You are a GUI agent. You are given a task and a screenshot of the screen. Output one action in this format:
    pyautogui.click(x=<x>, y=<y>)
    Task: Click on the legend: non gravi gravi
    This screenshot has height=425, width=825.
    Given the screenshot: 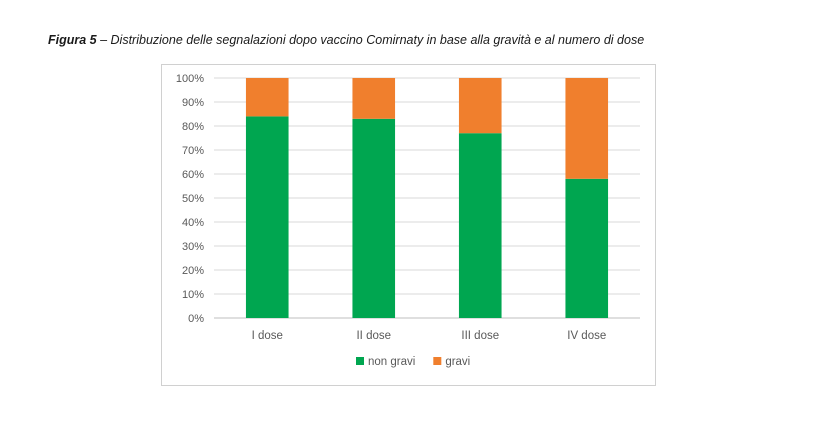 What is the action you would take?
    pyautogui.click(x=413, y=362)
    